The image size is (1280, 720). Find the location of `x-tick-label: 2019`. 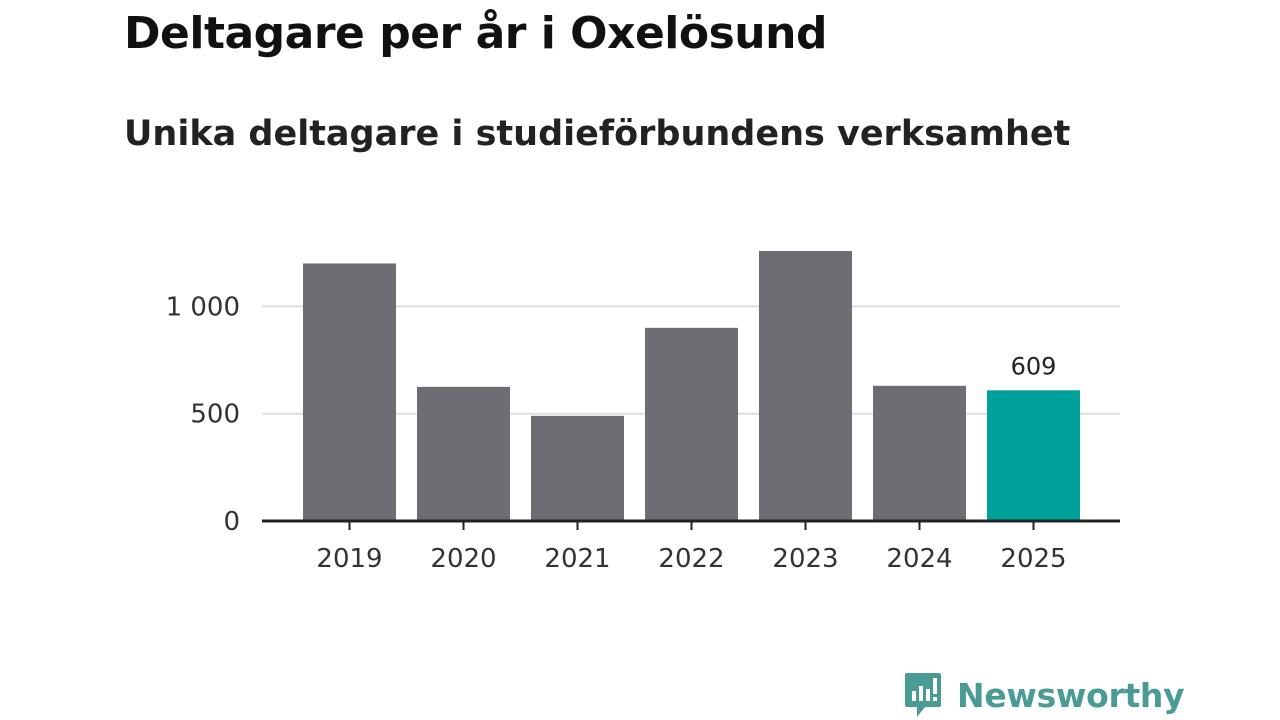

x-tick-label: 2019 is located at coordinates (349, 559).